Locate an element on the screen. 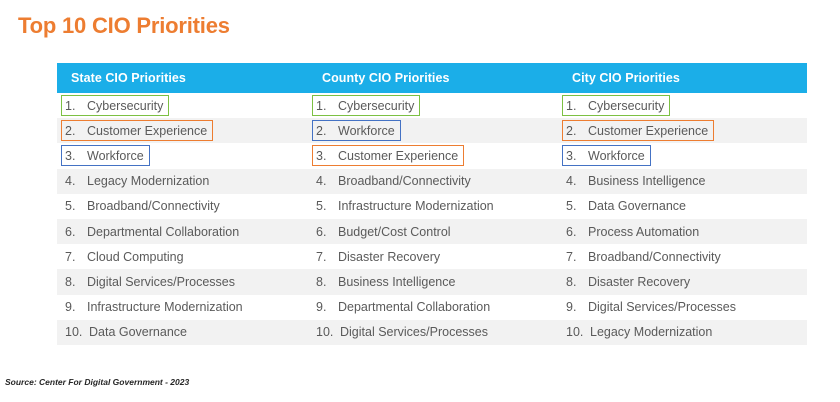 This screenshot has height=402, width=840. priority-label: Legacy Modernization is located at coordinates (651, 332).